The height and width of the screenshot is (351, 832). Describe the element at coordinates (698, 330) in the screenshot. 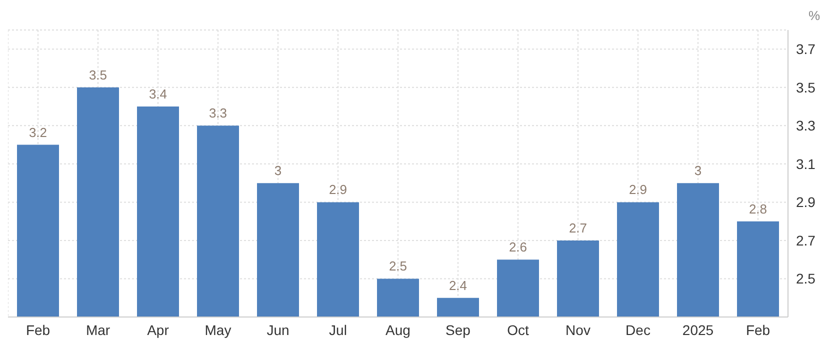

I see `x-tick-label: 2025` at that location.